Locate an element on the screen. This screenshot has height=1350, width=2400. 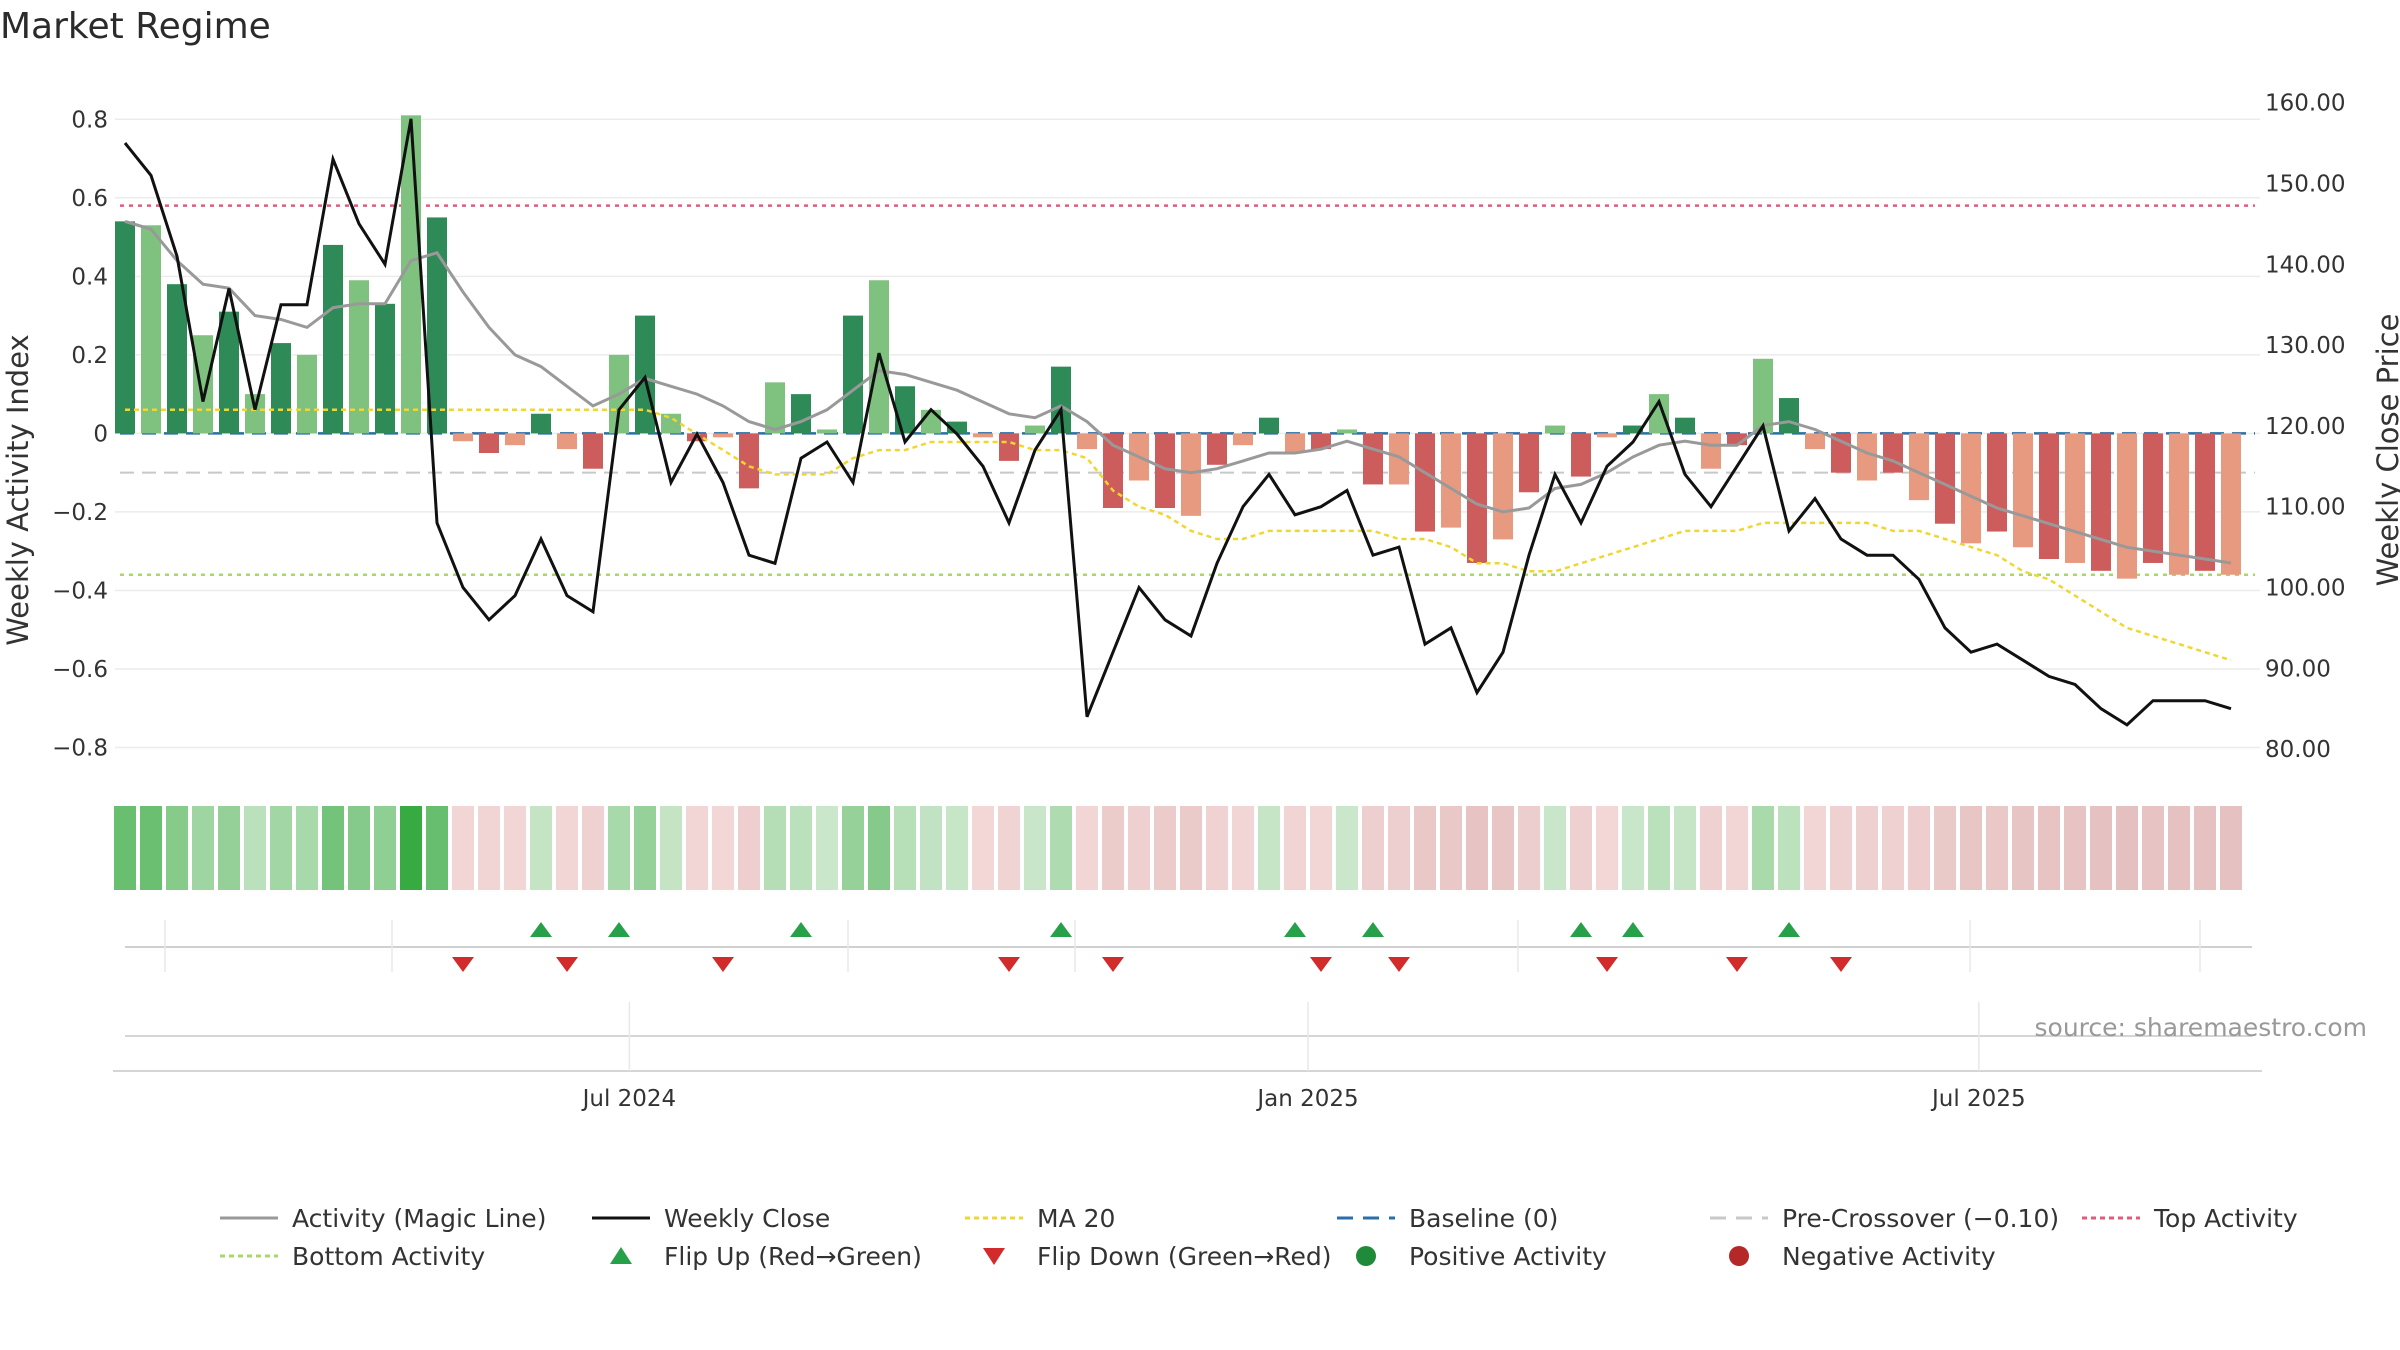
x-tick-label: Jul 2024 is located at coordinates (629, 1099).